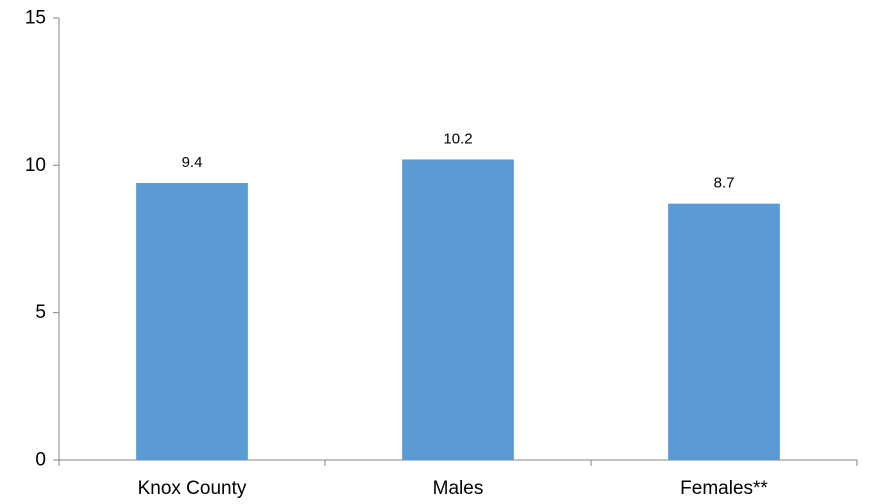 Image resolution: width=877 pixels, height=504 pixels. Describe the element at coordinates (192, 162) in the screenshot. I see `data-label: 9.4` at that location.